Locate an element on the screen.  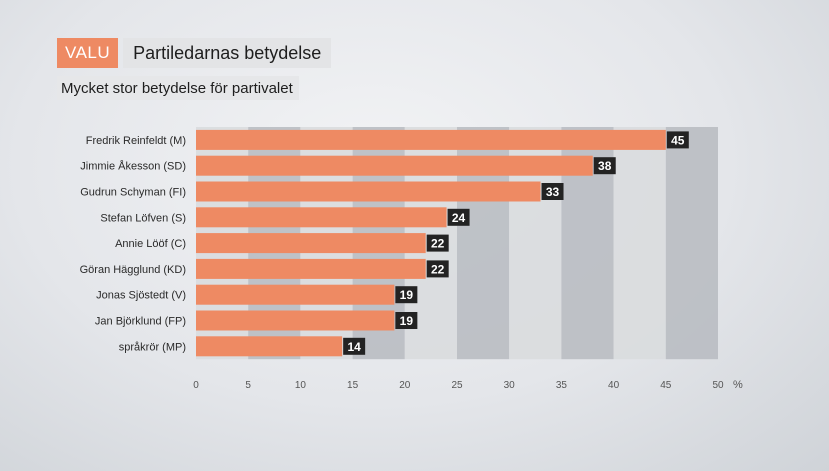
value-label: 14 is located at coordinates (354, 347).